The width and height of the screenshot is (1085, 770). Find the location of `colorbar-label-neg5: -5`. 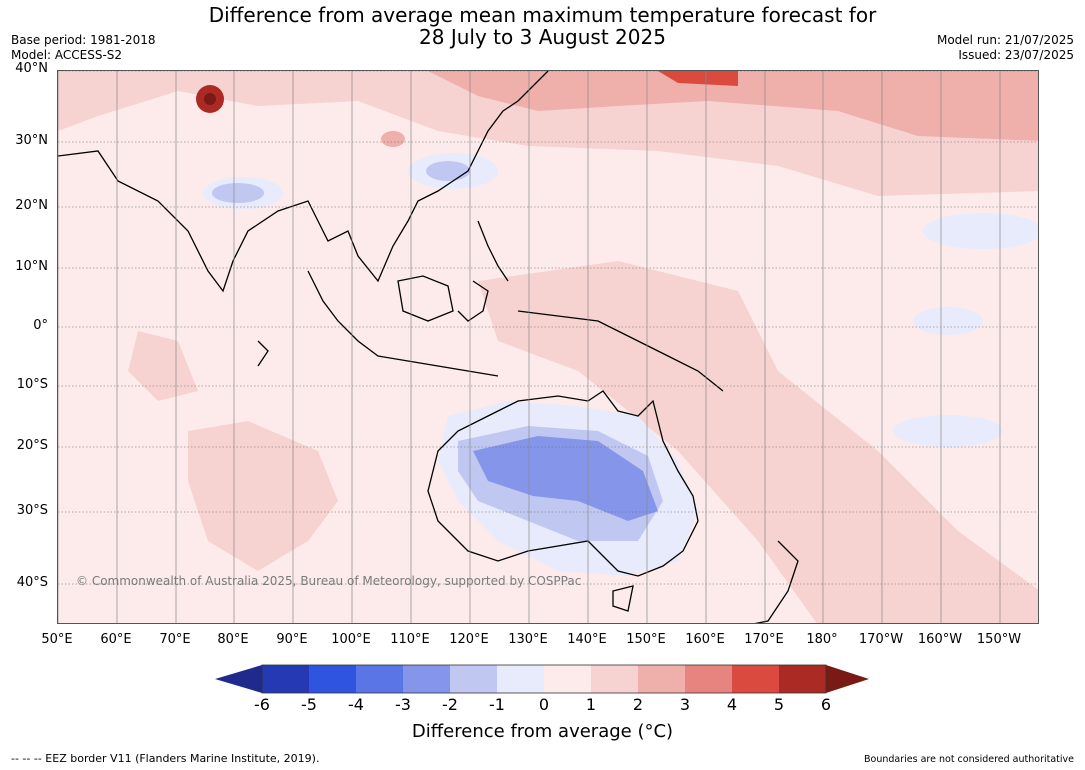

colorbar-label-neg5: -5 is located at coordinates (309, 704).